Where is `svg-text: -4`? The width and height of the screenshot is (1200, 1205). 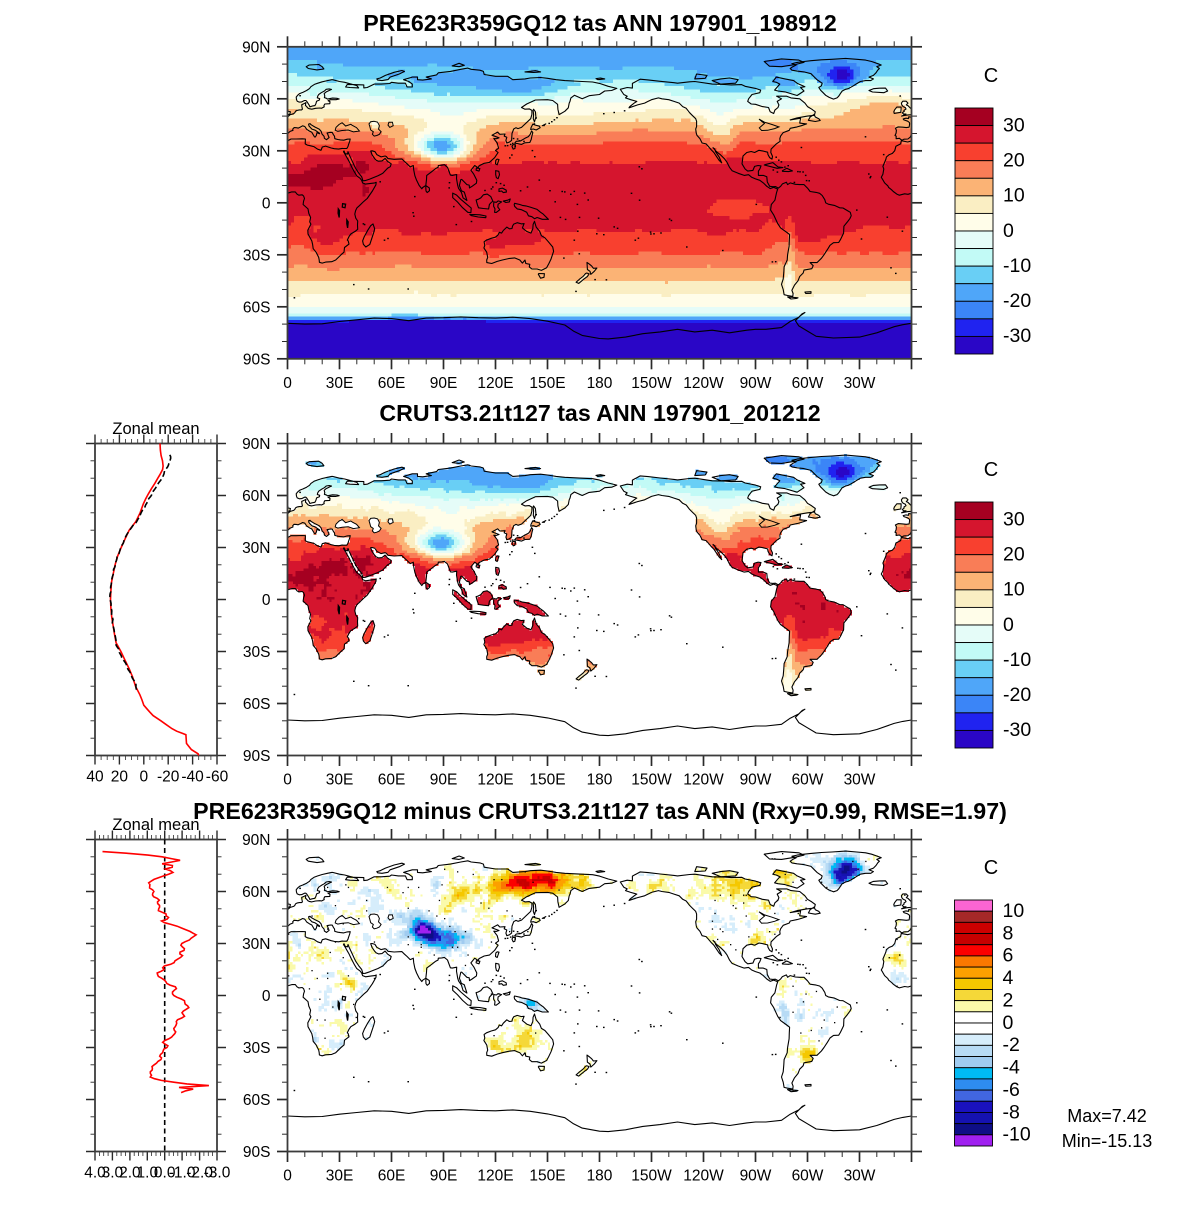 svg-text: -4 is located at coordinates (1011, 1068).